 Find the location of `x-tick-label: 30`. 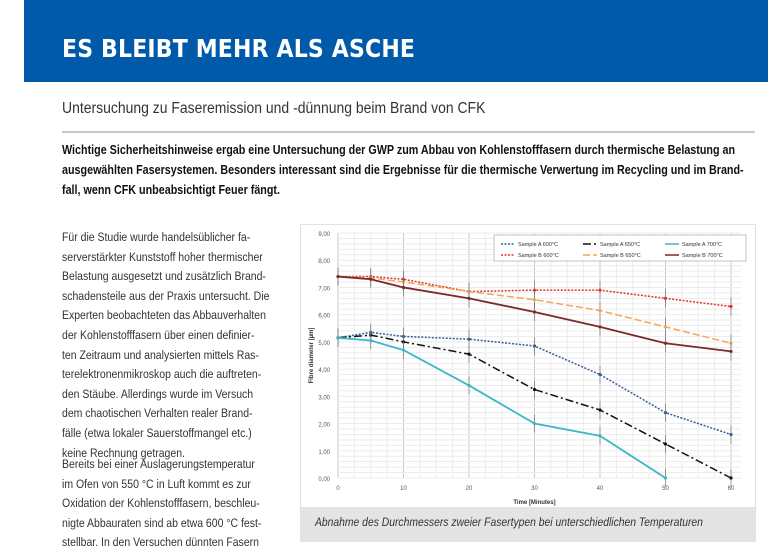

x-tick-label: 30 is located at coordinates (534, 489).